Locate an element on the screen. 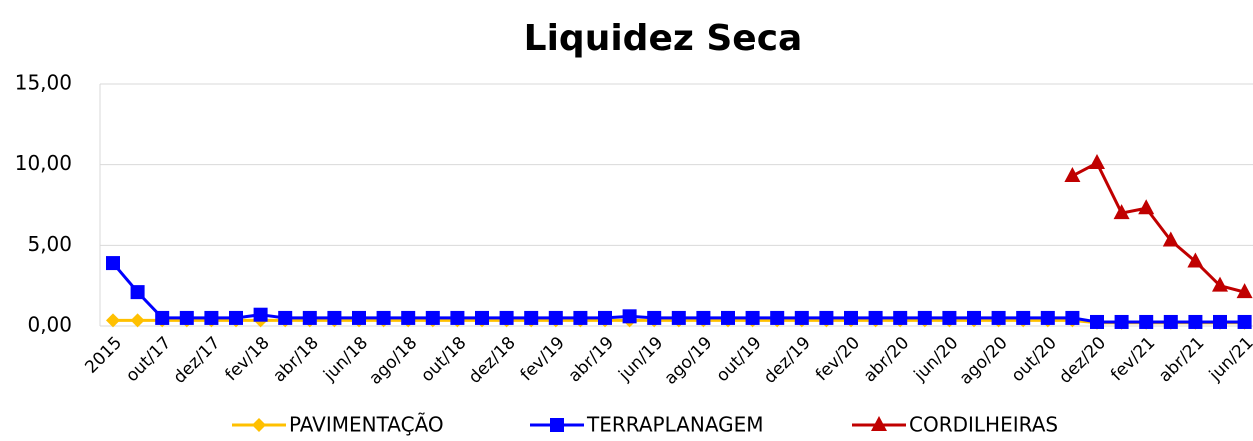 This screenshot has height=441, width=1253. x-tick-label: fev/20 is located at coordinates (838, 359).